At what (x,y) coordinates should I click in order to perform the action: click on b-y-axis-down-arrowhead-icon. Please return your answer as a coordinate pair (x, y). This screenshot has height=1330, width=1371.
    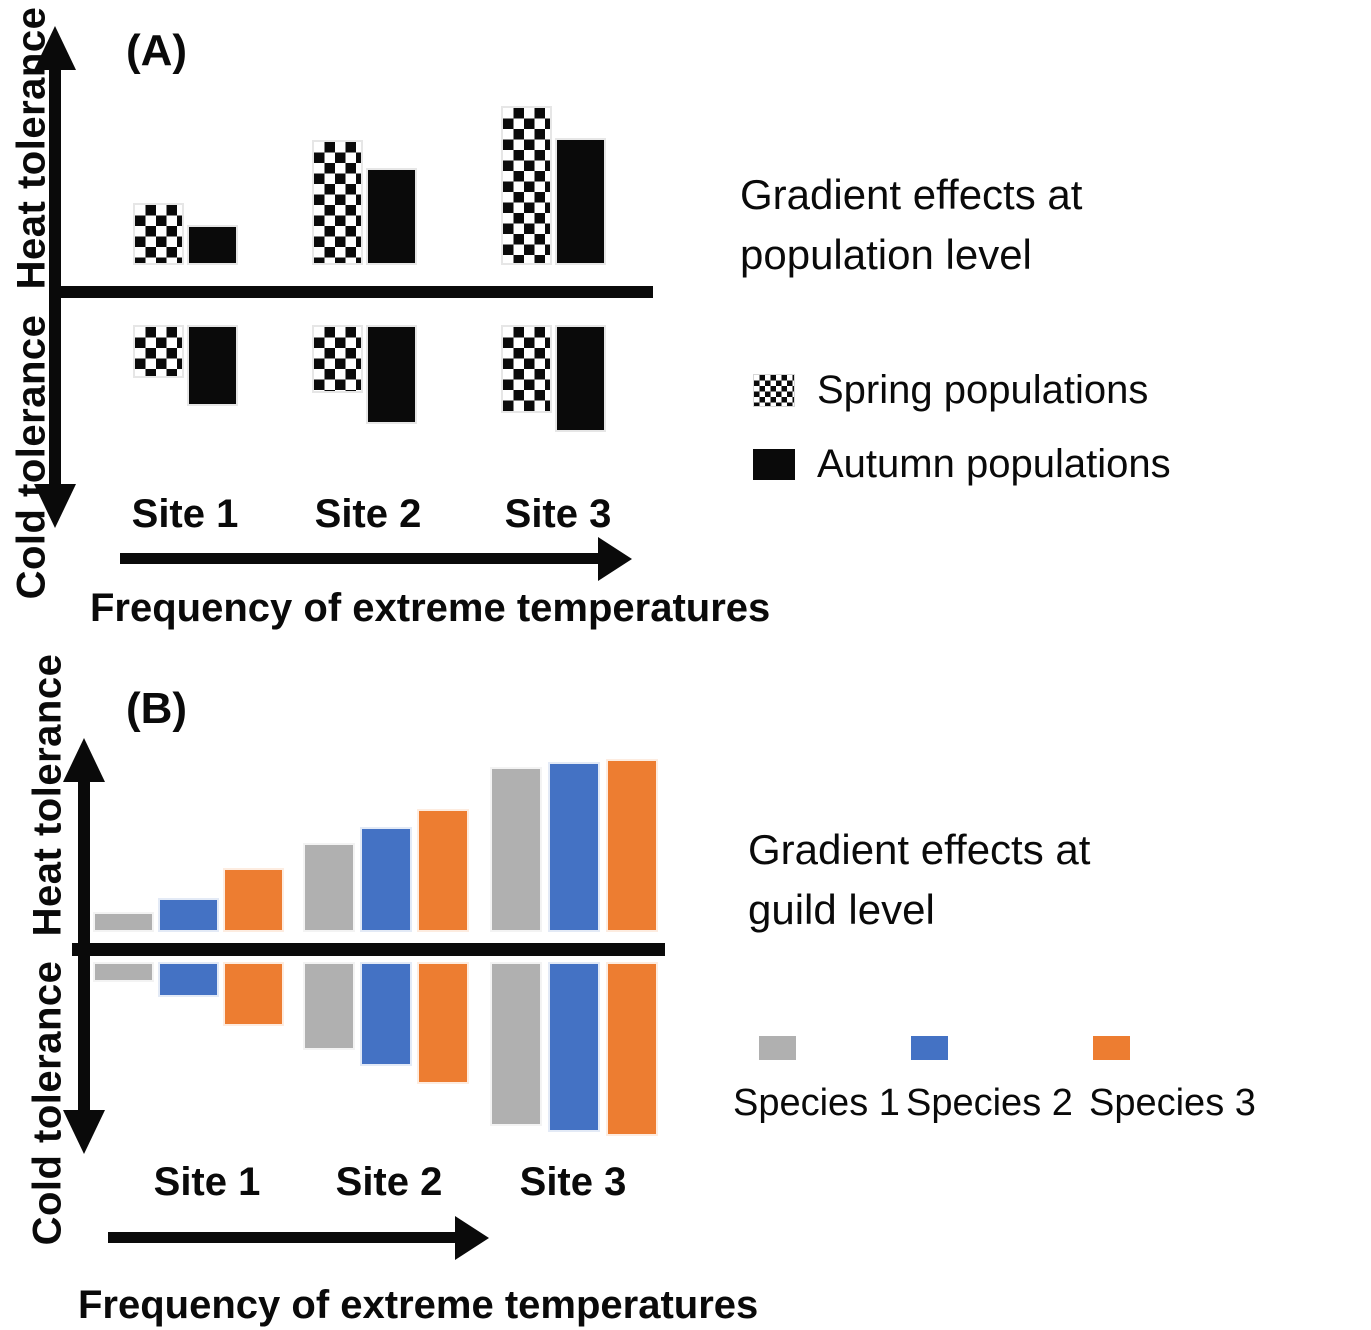
    Looking at the image, I should click on (84, 1132).